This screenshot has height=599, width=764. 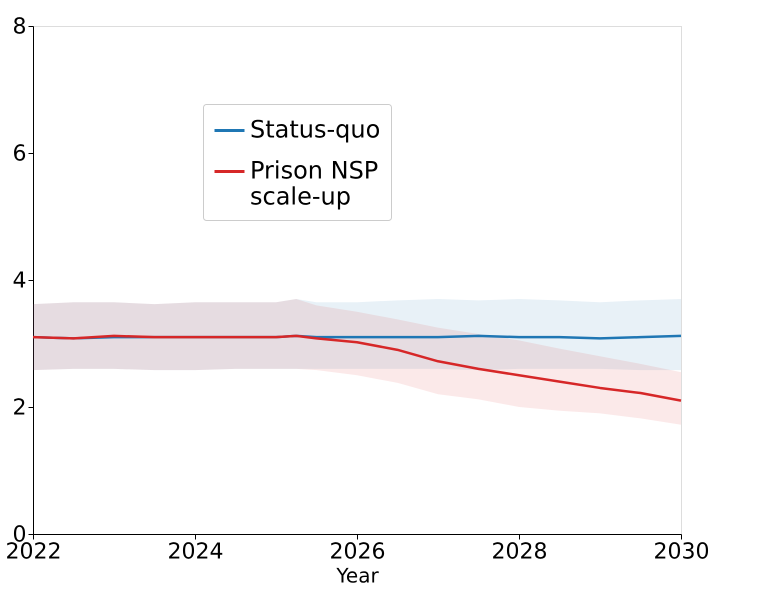 I want to click on x-tick-label: 2026, so click(x=358, y=552).